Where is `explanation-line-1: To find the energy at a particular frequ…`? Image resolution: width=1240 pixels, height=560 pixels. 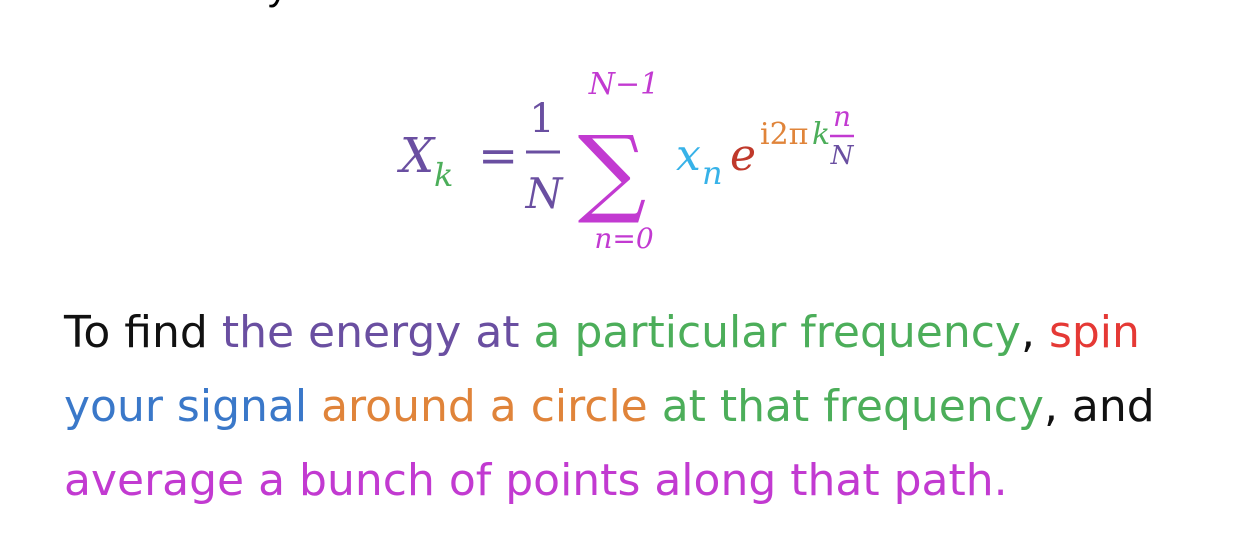
explanation-line-1: To find the energy at a particular frequ… is located at coordinates (634, 333).